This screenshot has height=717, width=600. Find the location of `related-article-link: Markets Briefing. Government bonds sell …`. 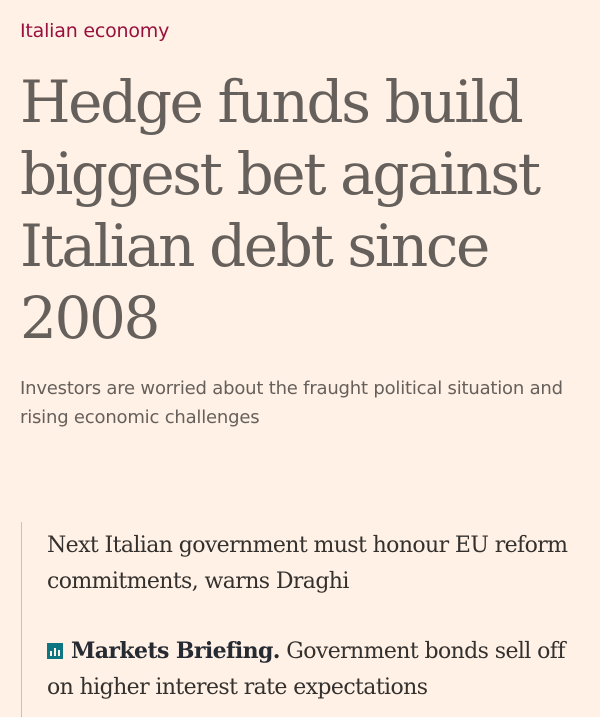

related-article-link: Markets Briefing. Government bonds sell … is located at coordinates (317, 669).